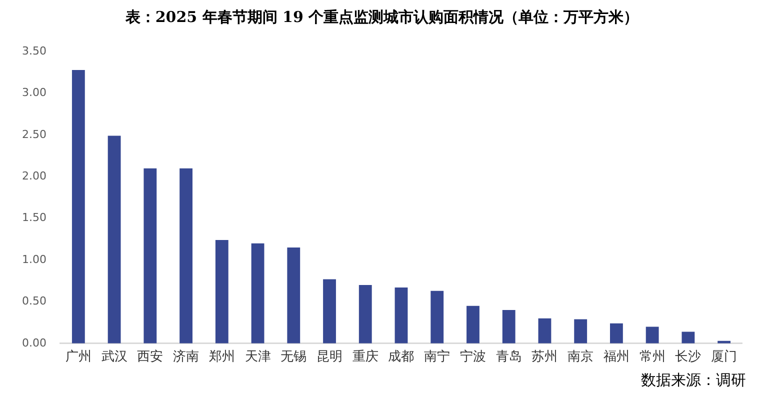  What do you see at coordinates (509, 357) in the screenshot?
I see `x-tick-label: 青岛` at bounding box center [509, 357].